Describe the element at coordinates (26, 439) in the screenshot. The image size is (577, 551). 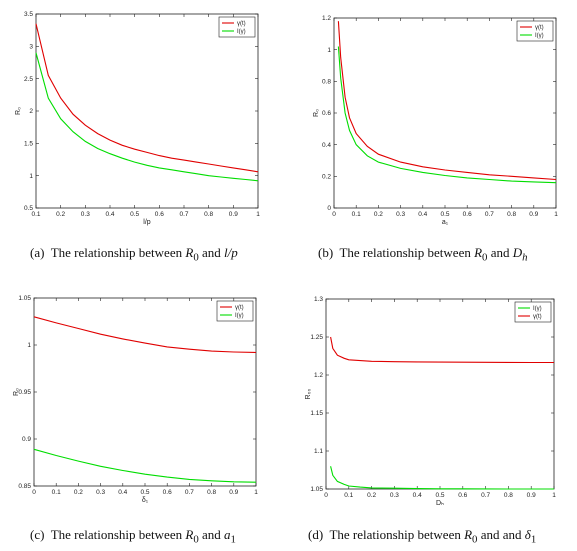
I see `y-tick-label: 0.9` at that location.